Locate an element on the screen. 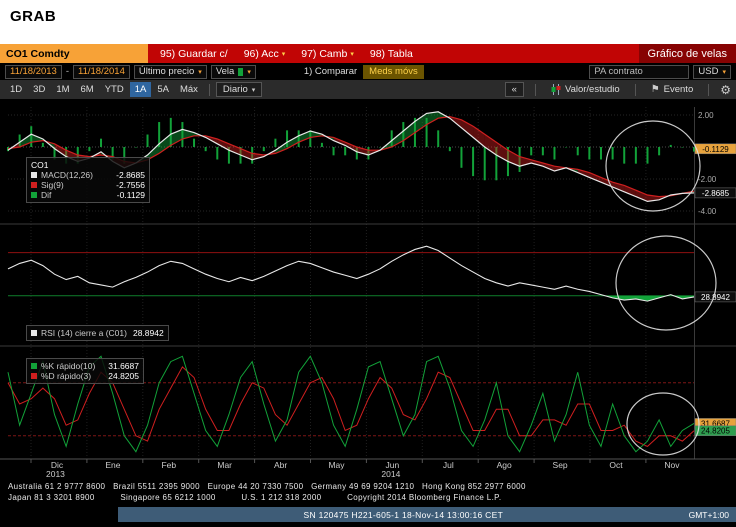 The width and height of the screenshot is (736, 527). candlestick-icon is located at coordinates (556, 89).